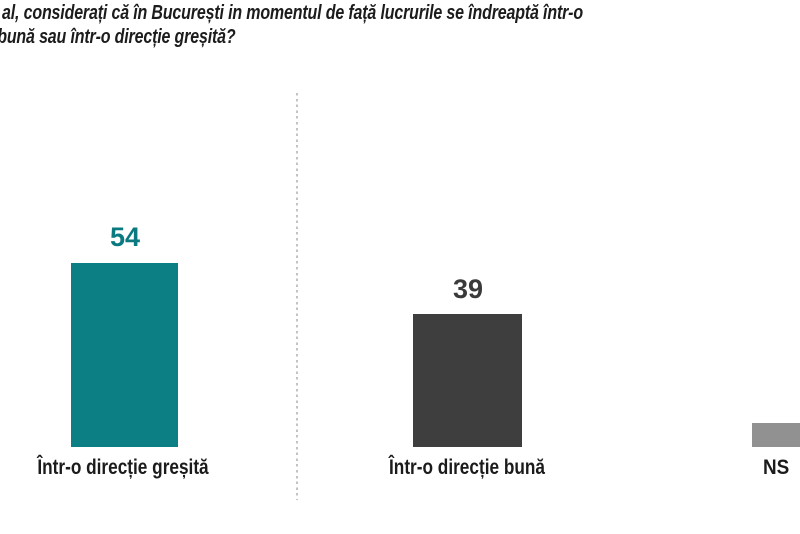  I want to click on bar-label-buna: Într-o direcție bună, so click(467, 467).